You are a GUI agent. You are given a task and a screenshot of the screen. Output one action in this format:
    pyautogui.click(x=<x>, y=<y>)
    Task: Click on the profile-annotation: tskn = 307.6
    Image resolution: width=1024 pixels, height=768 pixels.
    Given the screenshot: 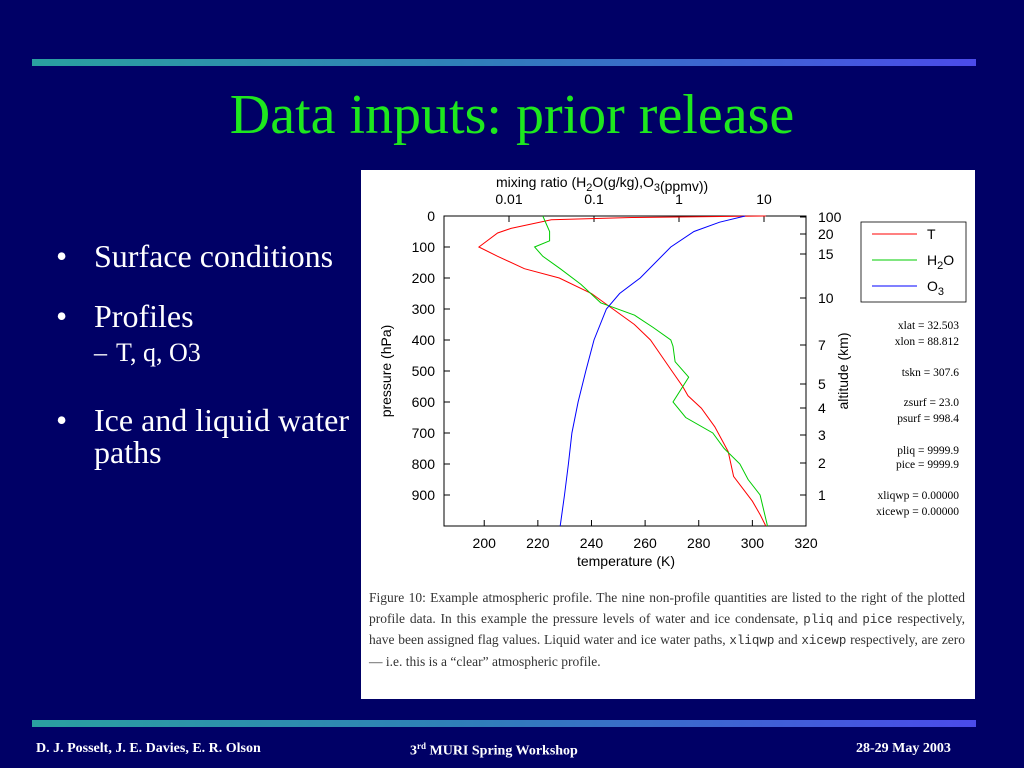 What is the action you would take?
    pyautogui.click(x=931, y=373)
    